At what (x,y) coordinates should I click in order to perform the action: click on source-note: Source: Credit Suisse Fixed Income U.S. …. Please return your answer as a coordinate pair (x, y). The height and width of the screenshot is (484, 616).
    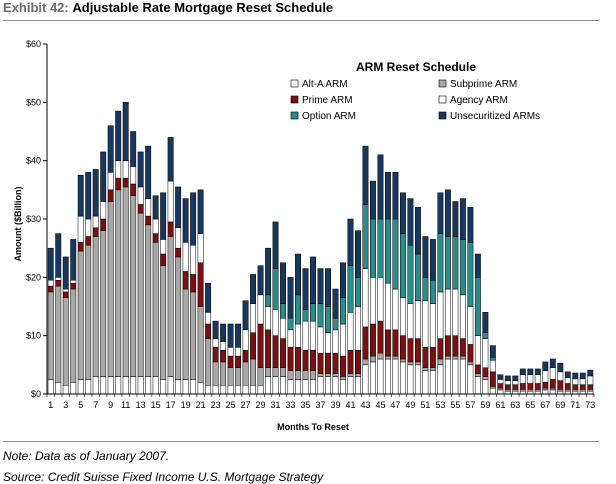
    Looking at the image, I should click on (163, 477).